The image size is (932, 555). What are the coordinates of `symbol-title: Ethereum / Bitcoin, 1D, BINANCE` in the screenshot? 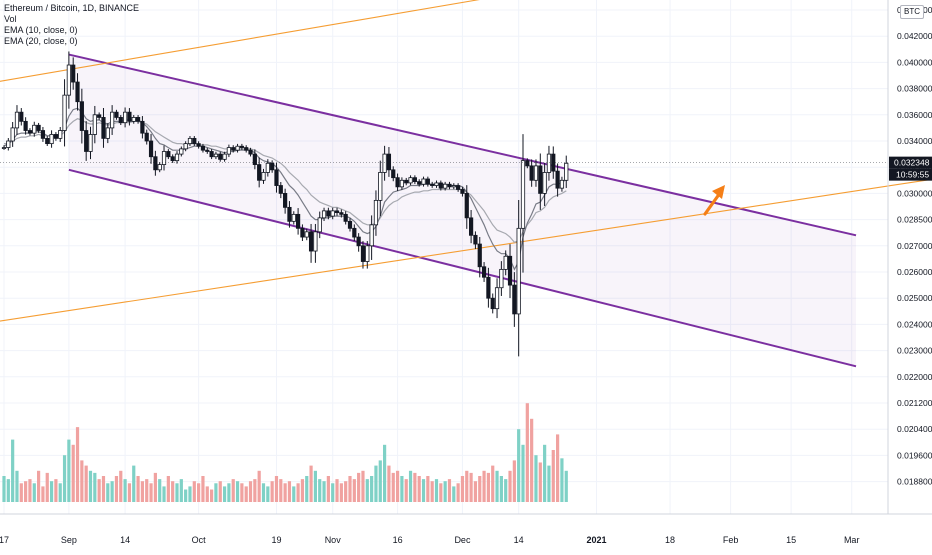 It's located at (72, 8).